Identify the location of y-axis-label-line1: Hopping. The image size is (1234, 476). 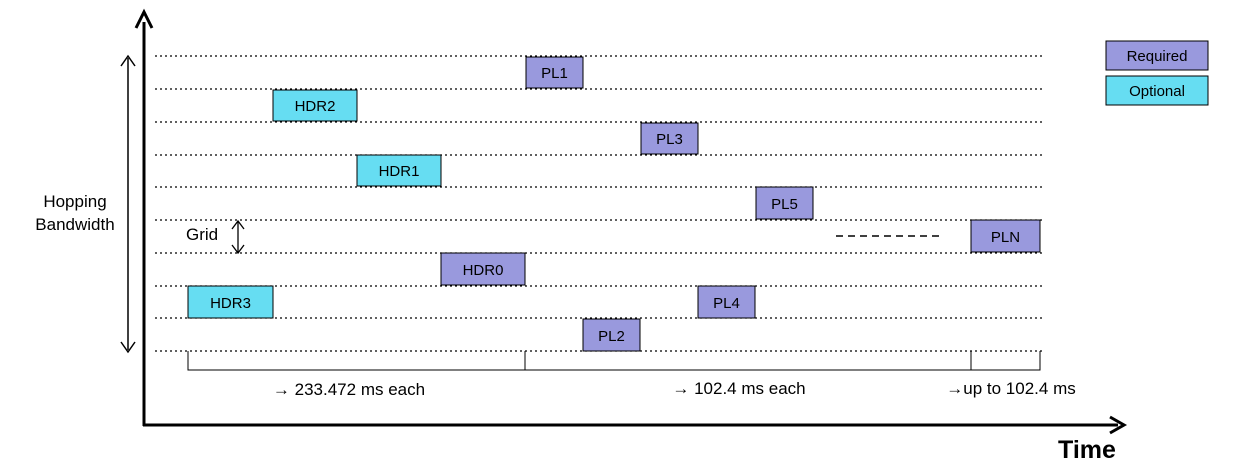
(74, 201).